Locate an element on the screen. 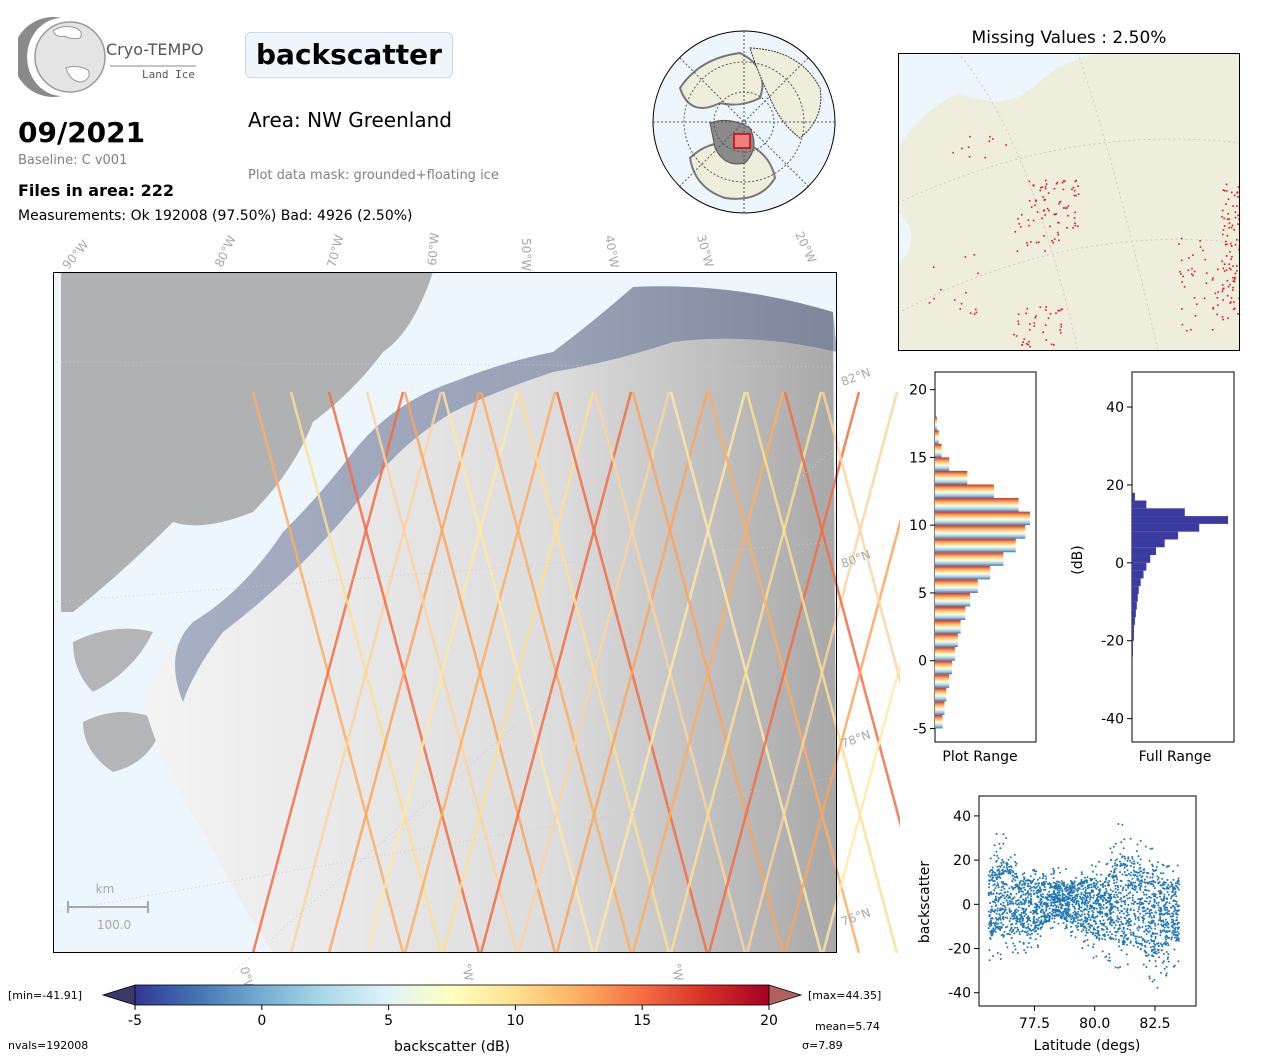  stat-sigma: σ=7.89 is located at coordinates (822, 1045).